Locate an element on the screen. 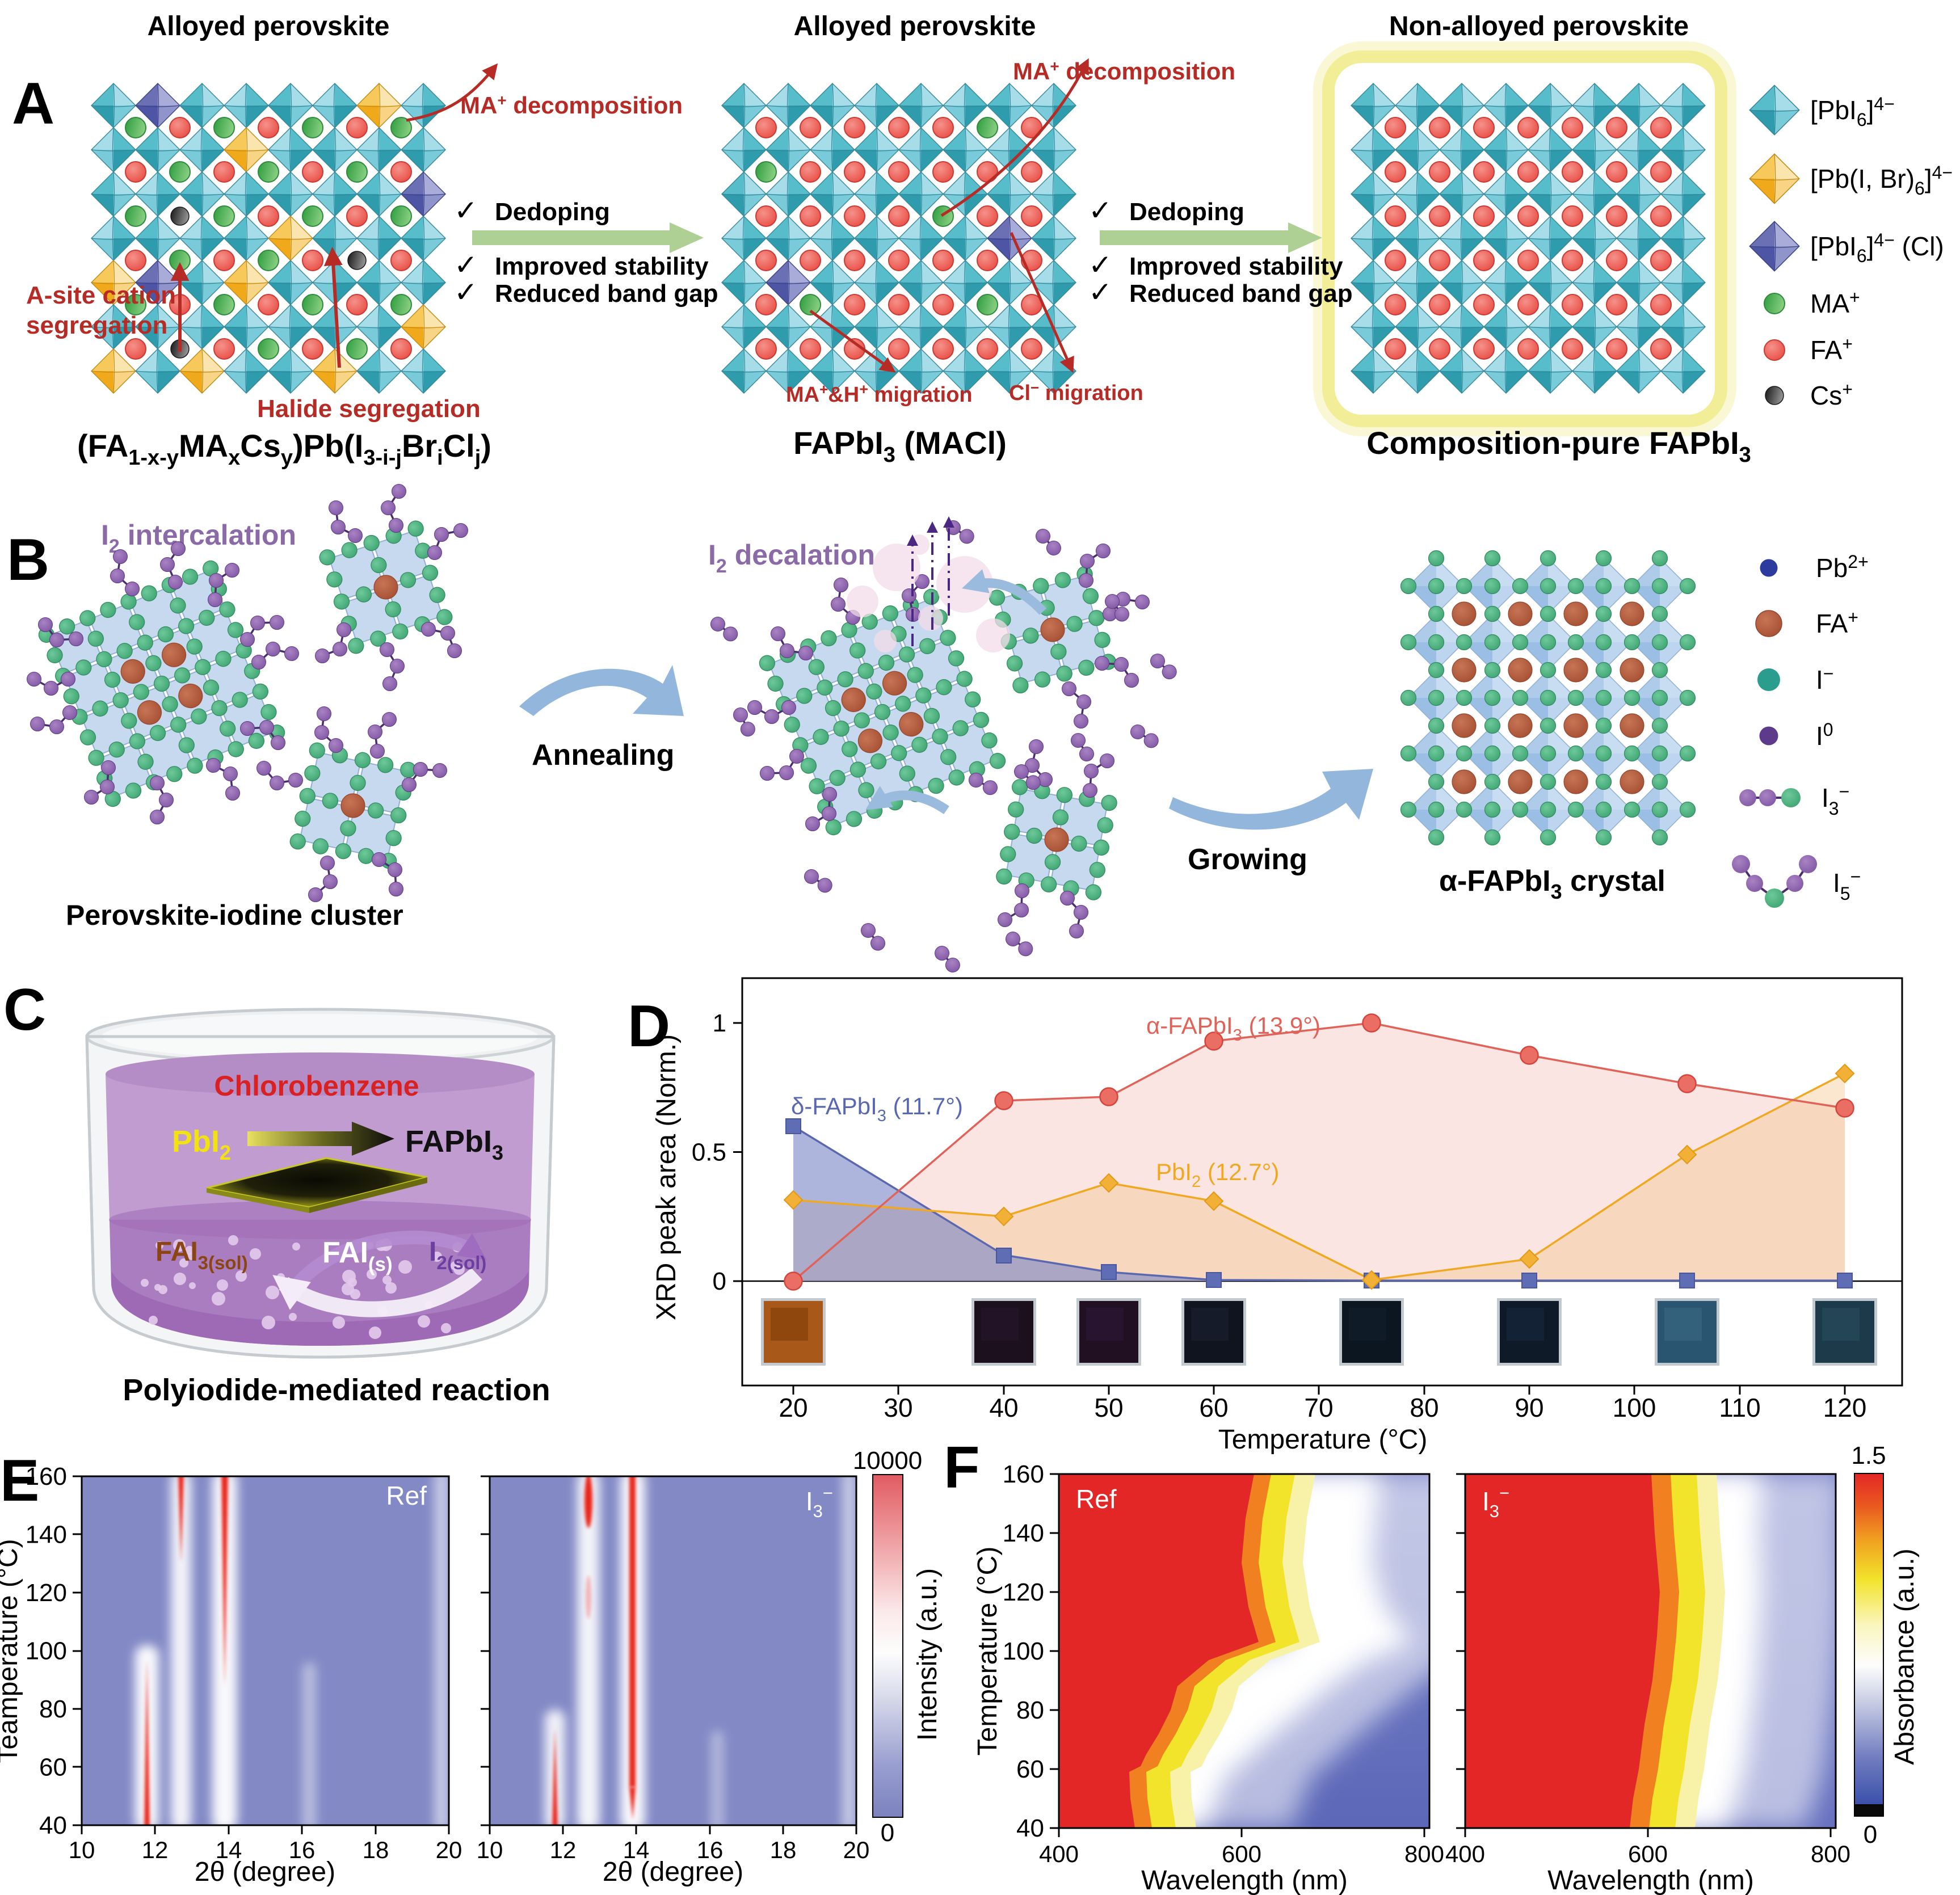 The height and width of the screenshot is (1895, 1960). svg-text: D is located at coordinates (649, 1026).